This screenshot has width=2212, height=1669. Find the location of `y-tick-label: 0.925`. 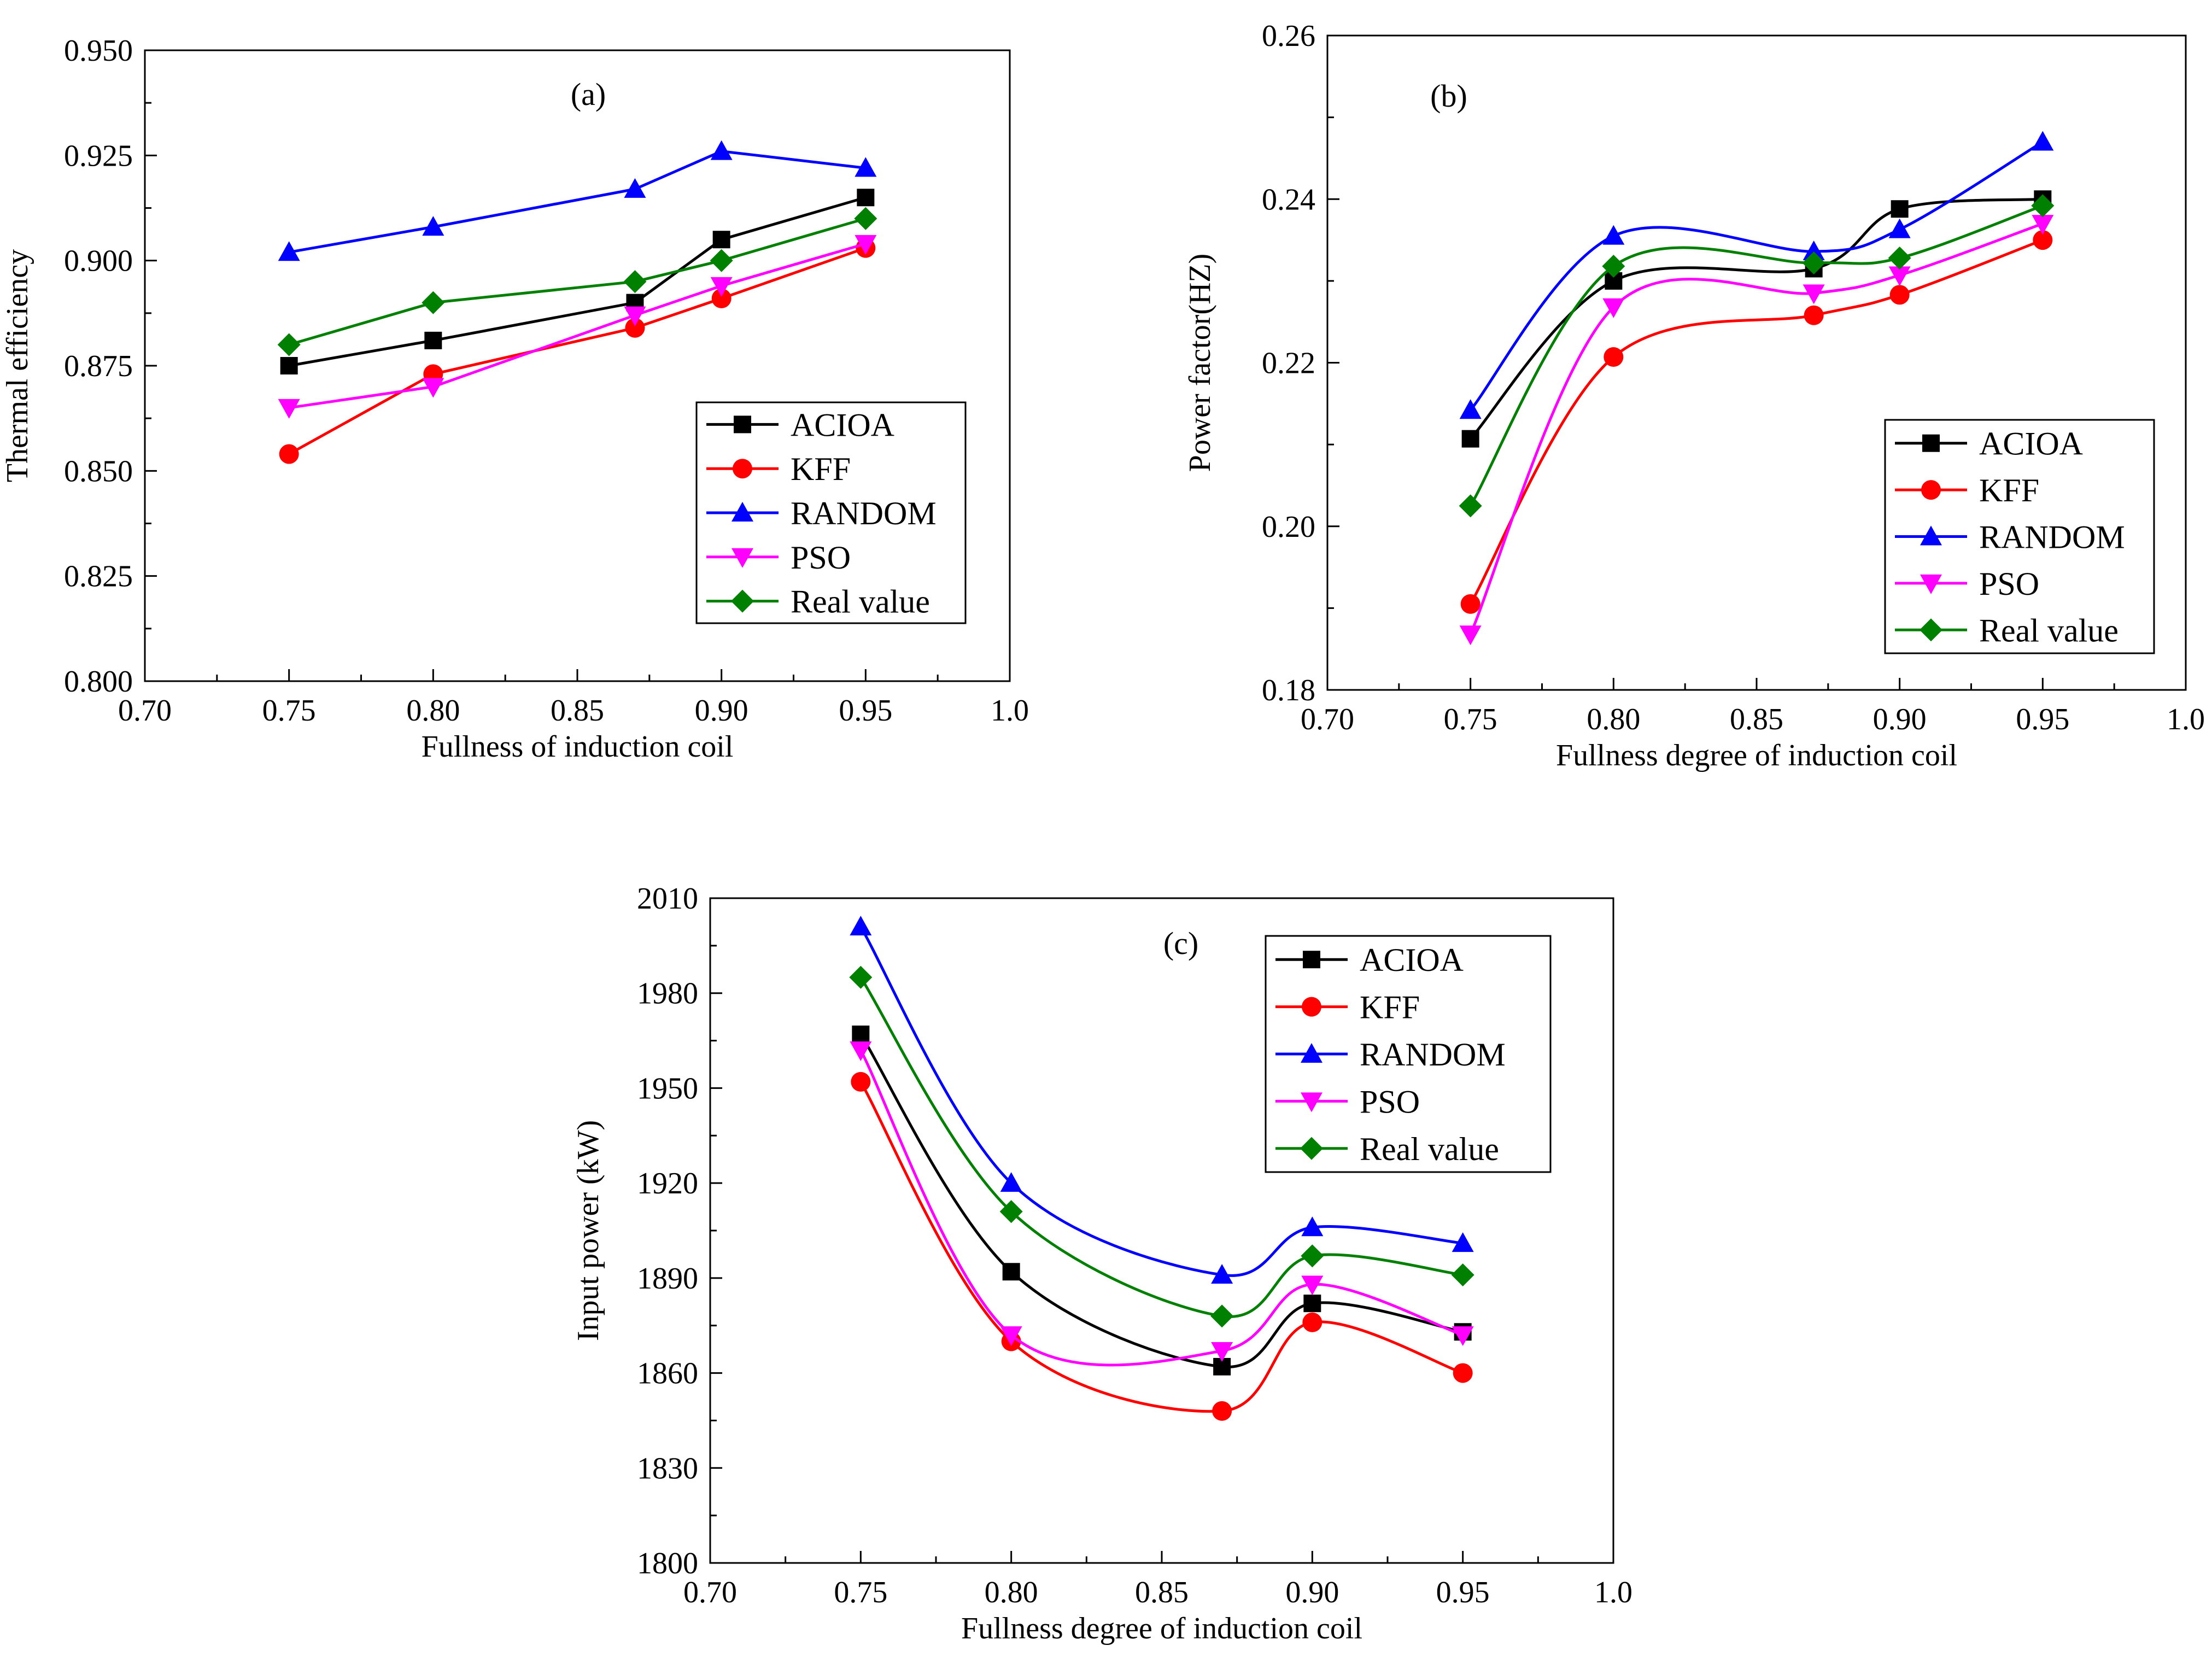

y-tick-label: 0.925 is located at coordinates (99, 156).